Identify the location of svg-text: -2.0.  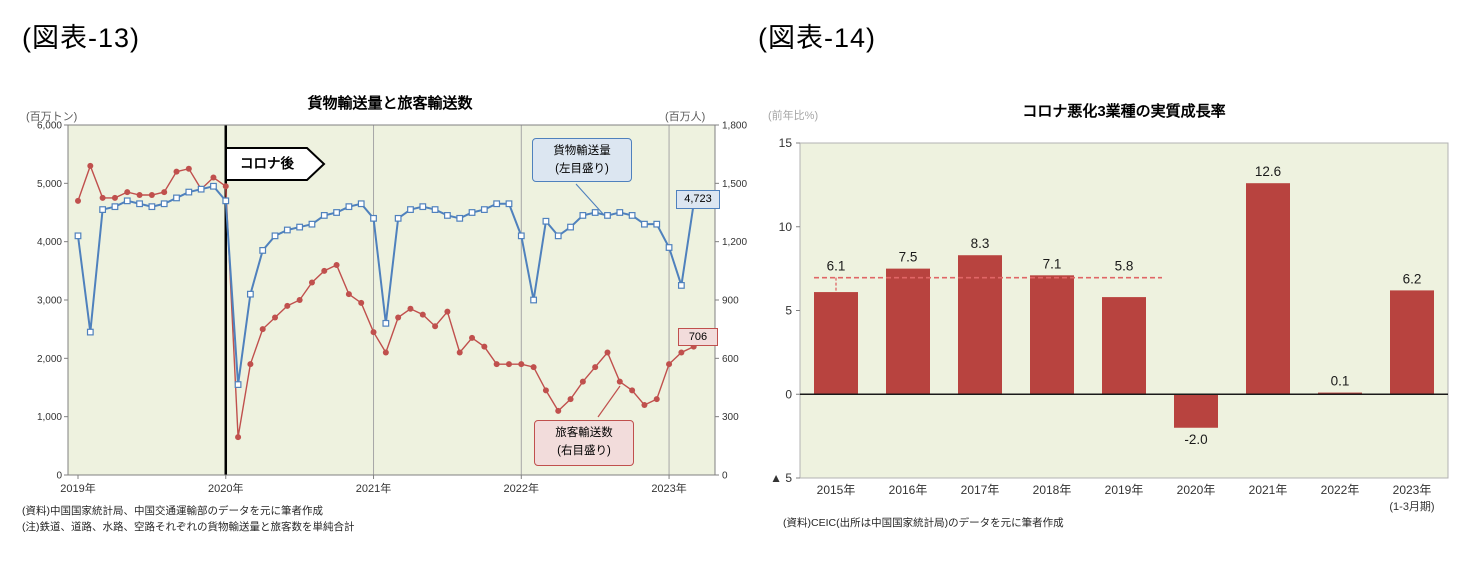
(1195, 439).